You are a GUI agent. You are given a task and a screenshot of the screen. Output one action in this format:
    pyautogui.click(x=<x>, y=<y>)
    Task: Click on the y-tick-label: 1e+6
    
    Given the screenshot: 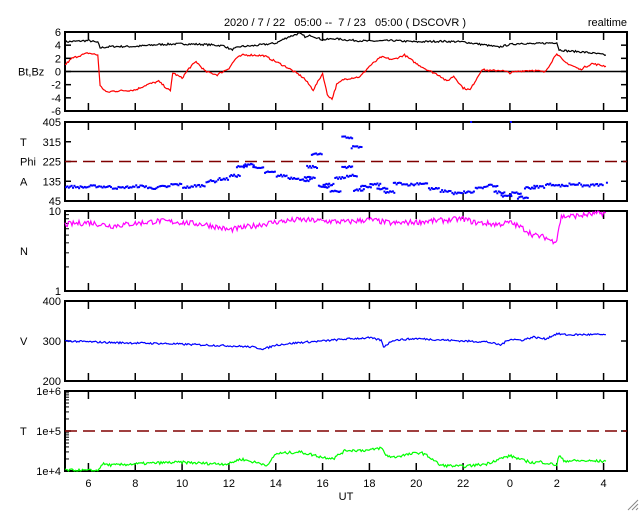 What is the action you would take?
    pyautogui.click(x=48, y=392)
    